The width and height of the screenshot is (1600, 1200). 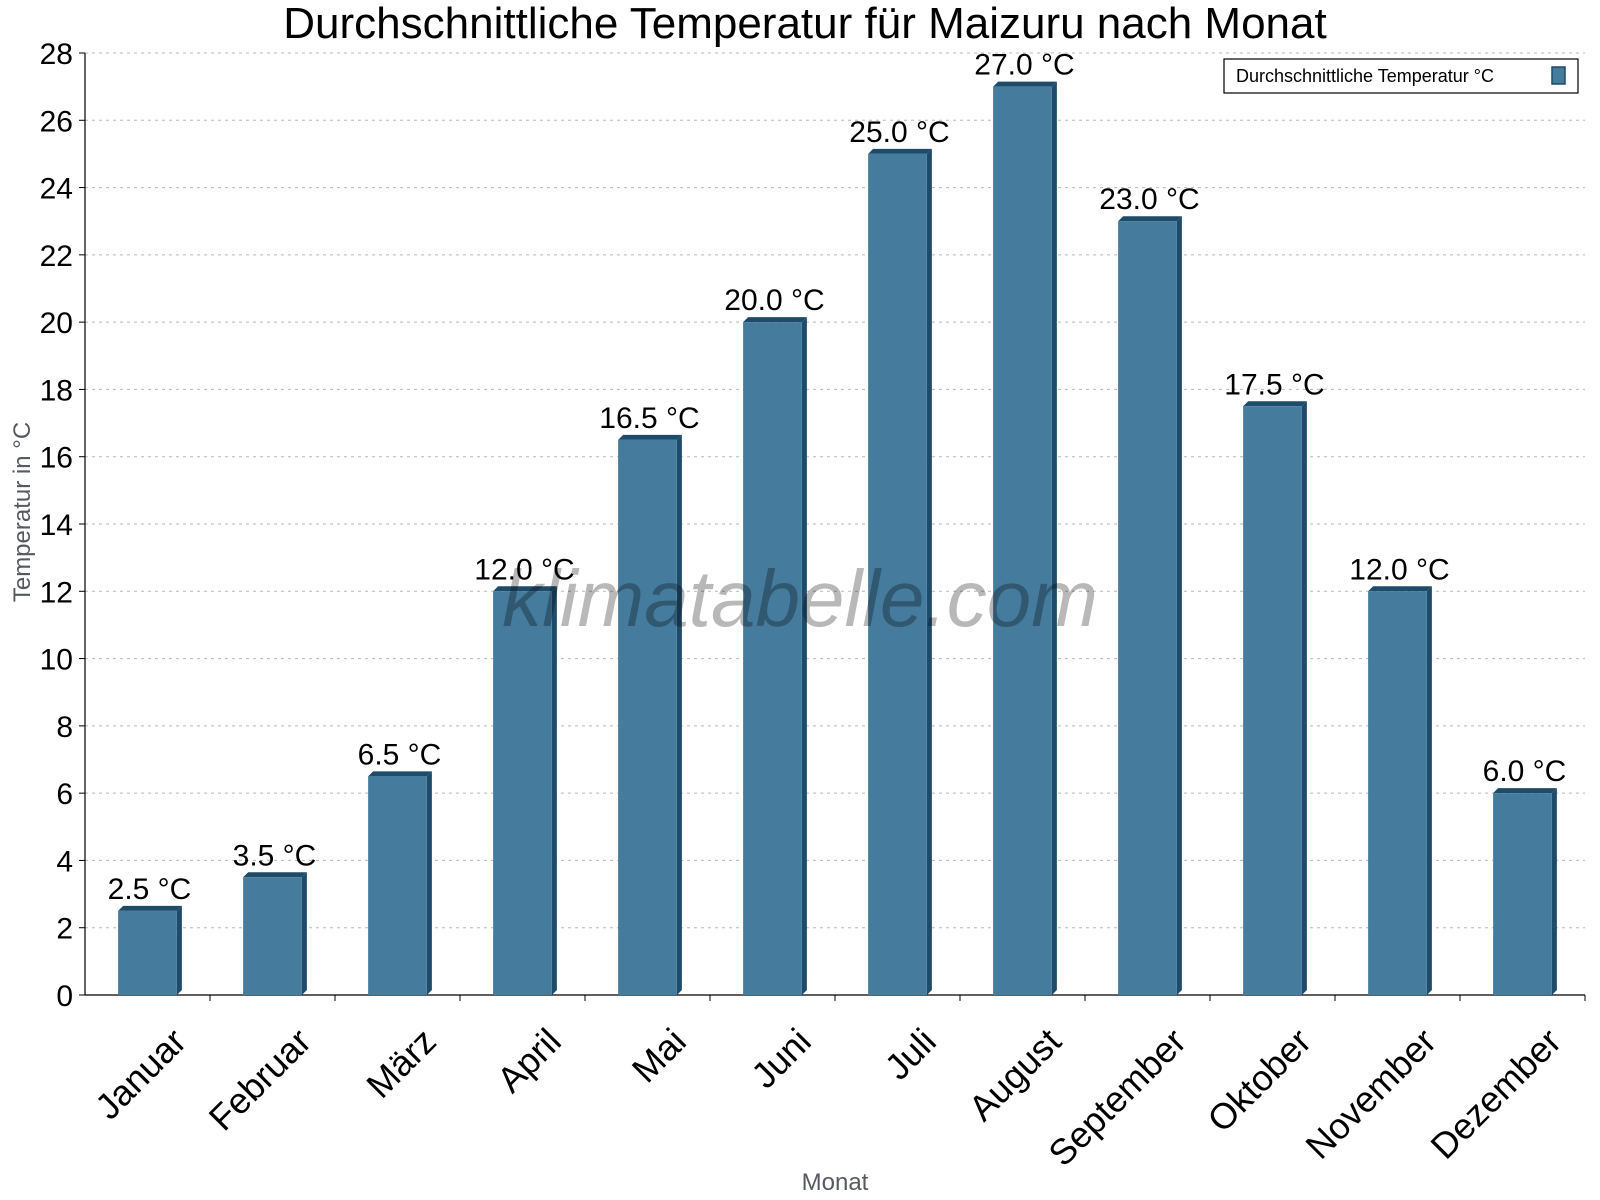 What do you see at coordinates (150, 889) in the screenshot?
I see `data-label: 2.5 °C` at bounding box center [150, 889].